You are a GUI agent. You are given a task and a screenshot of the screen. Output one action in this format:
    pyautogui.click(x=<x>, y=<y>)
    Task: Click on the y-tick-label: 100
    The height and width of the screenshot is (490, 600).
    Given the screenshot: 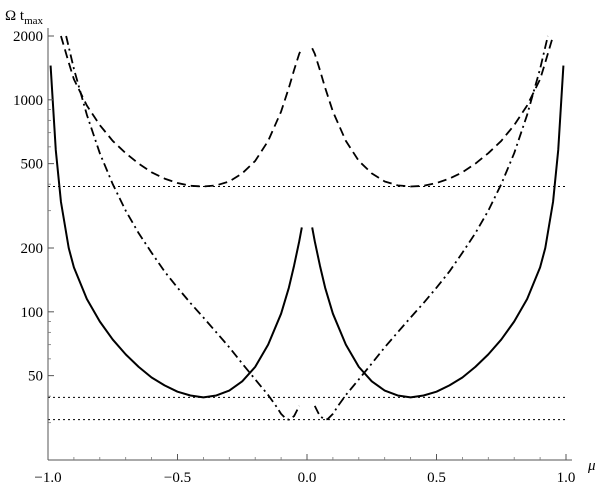 What is the action you would take?
    pyautogui.click(x=32, y=313)
    